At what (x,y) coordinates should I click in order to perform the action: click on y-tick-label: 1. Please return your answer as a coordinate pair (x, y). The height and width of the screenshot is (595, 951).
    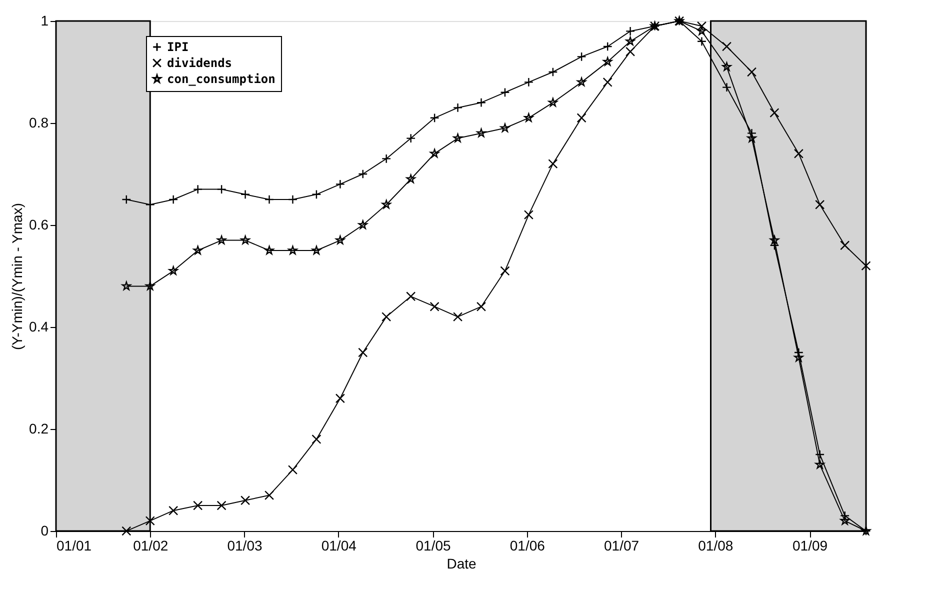
    Looking at the image, I should click on (44, 20).